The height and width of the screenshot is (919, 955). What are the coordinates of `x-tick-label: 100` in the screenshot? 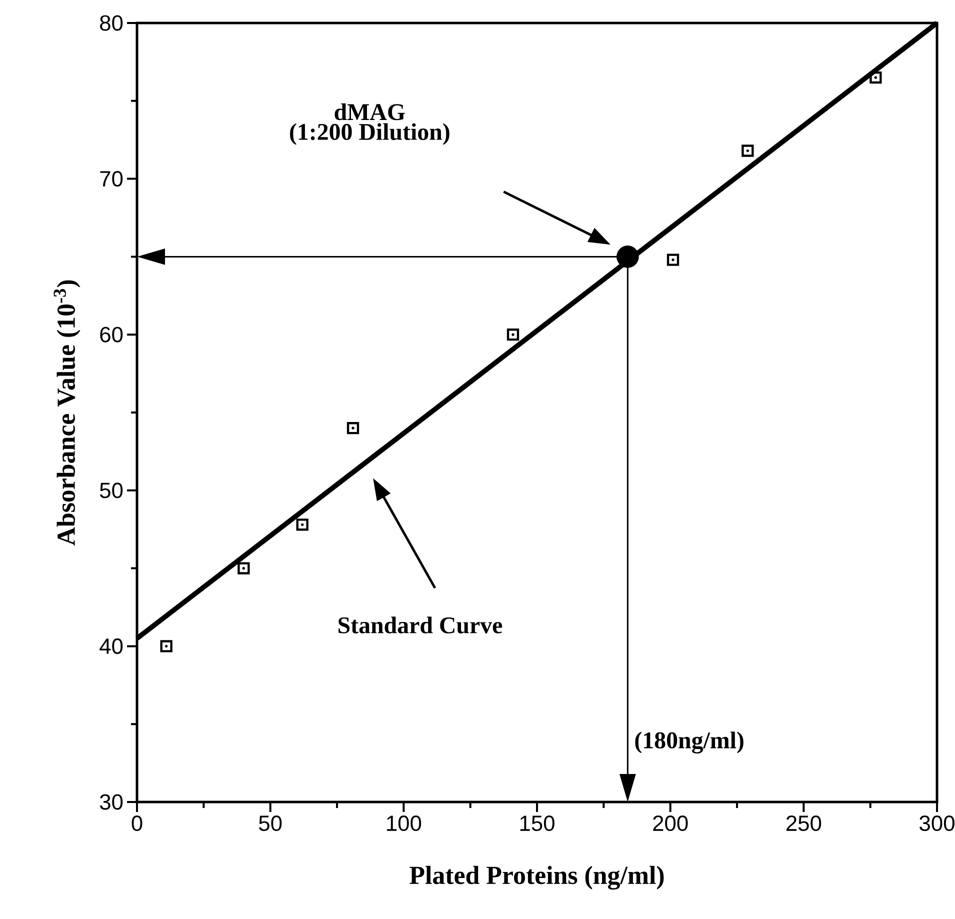 It's located at (404, 824).